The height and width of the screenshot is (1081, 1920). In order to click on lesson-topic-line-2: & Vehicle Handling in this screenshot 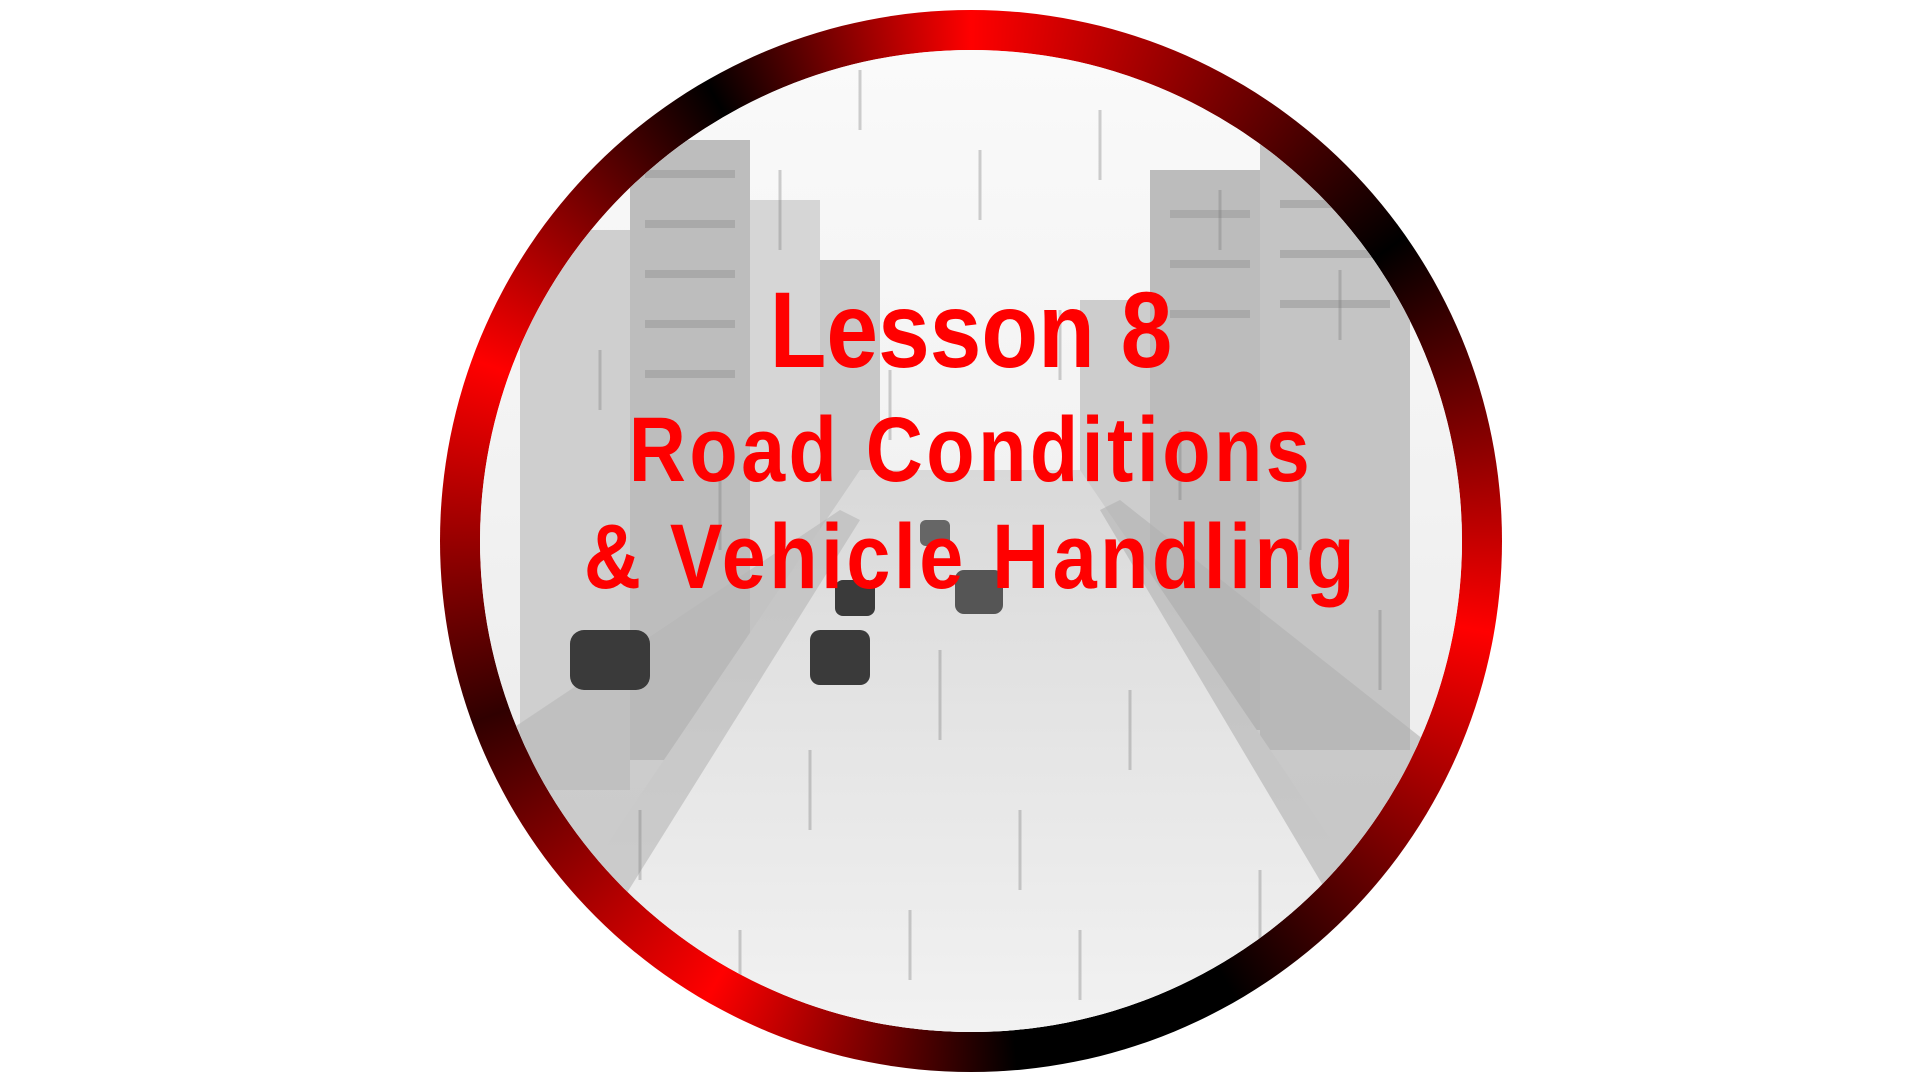, I will do `click(971, 556)`.